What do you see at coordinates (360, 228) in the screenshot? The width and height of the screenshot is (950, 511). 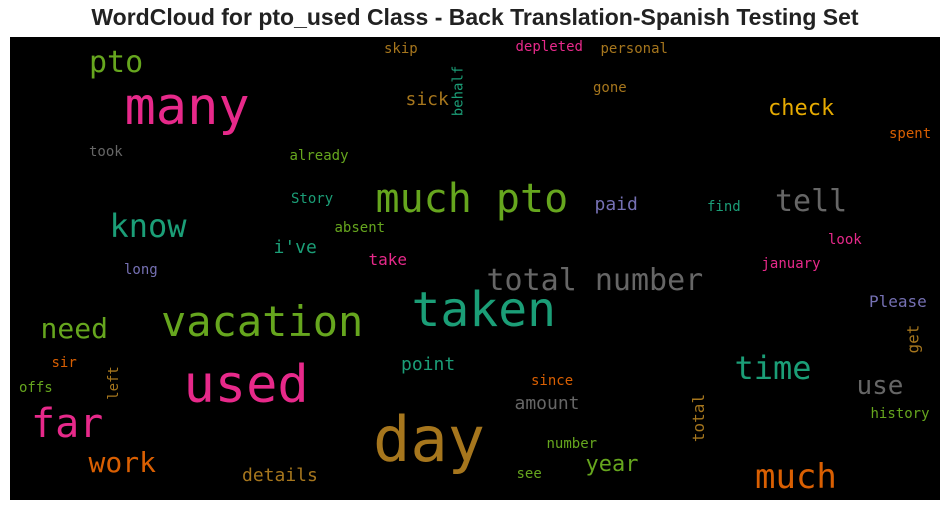 I see `wordcloud-word: absent` at bounding box center [360, 228].